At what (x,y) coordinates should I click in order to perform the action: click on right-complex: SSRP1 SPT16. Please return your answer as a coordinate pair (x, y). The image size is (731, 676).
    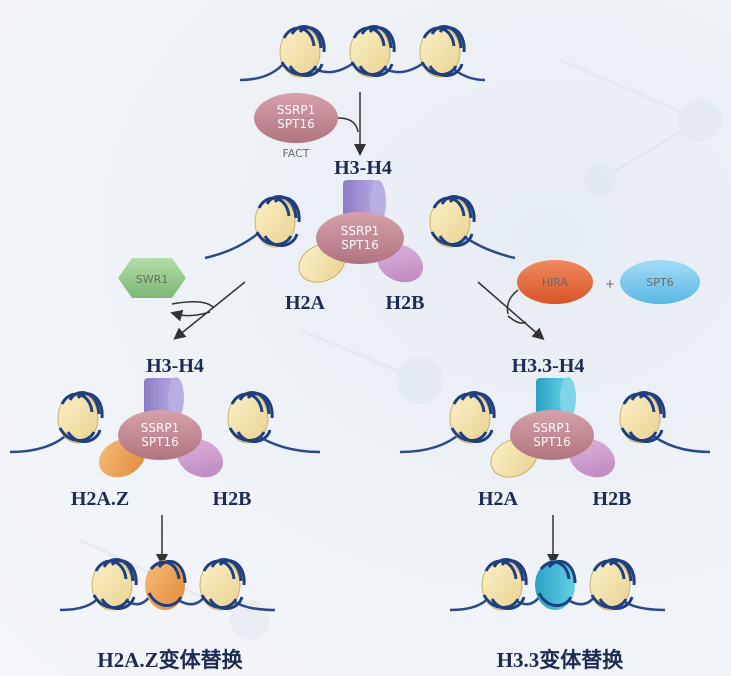
    Looking at the image, I should click on (555, 427).